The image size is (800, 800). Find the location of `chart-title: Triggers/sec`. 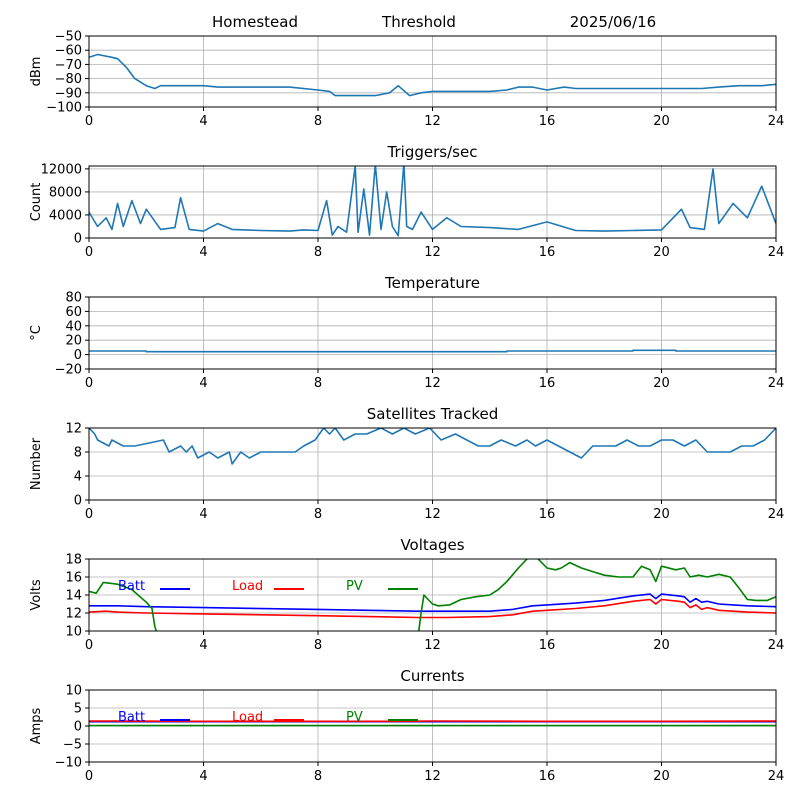

chart-title: Triggers/sec is located at coordinates (432, 152).